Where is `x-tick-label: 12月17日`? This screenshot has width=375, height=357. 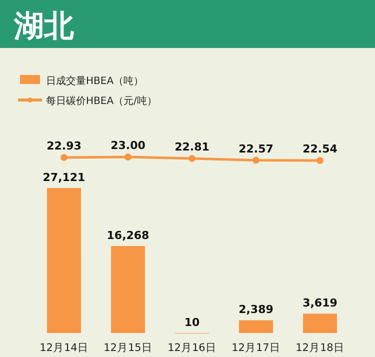
x-tick-label: 12月17日 is located at coordinates (256, 348).